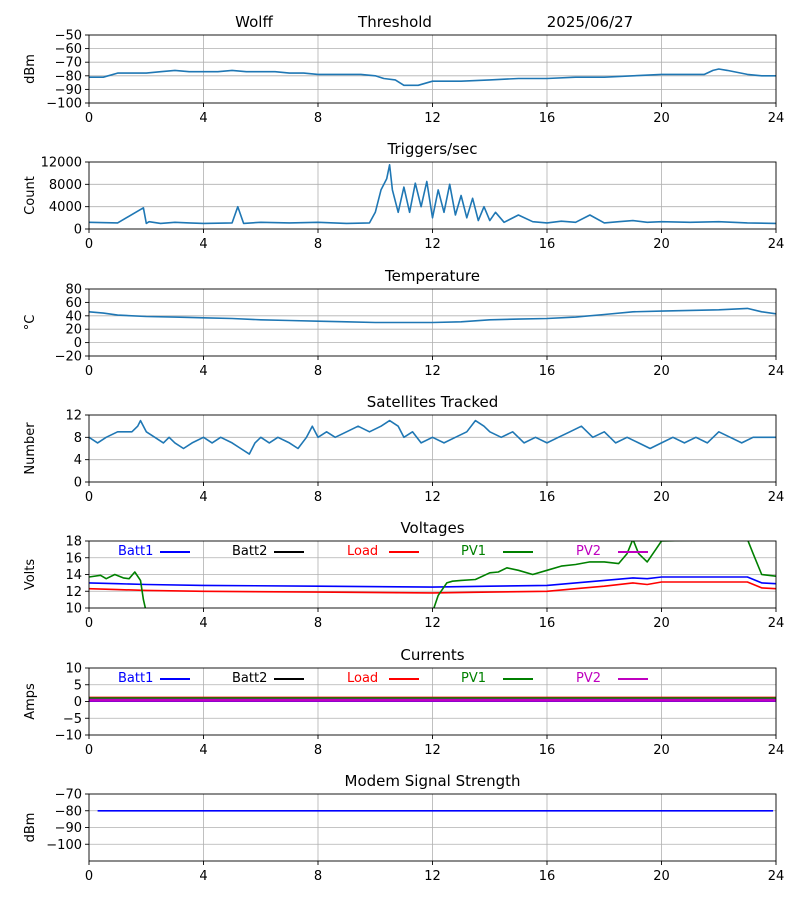  What do you see at coordinates (68, 36) in the screenshot?
I see `y-tick-label: −50` at bounding box center [68, 36].